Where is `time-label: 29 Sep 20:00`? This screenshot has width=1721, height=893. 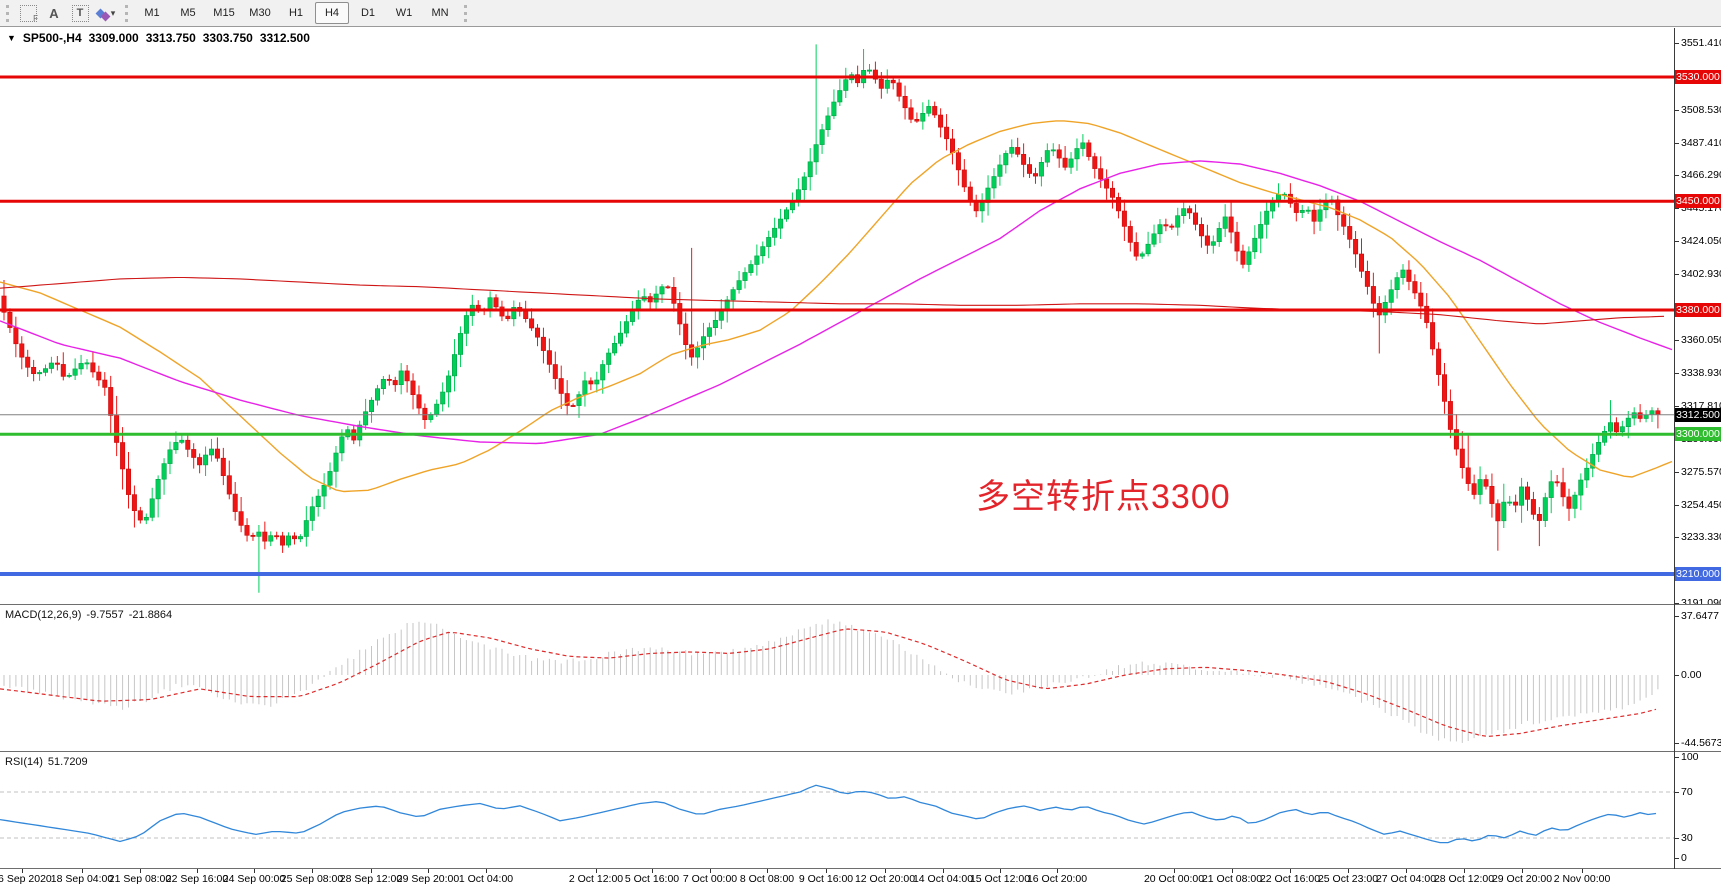 time-label: 29 Sep 20:00 is located at coordinates (428, 879).